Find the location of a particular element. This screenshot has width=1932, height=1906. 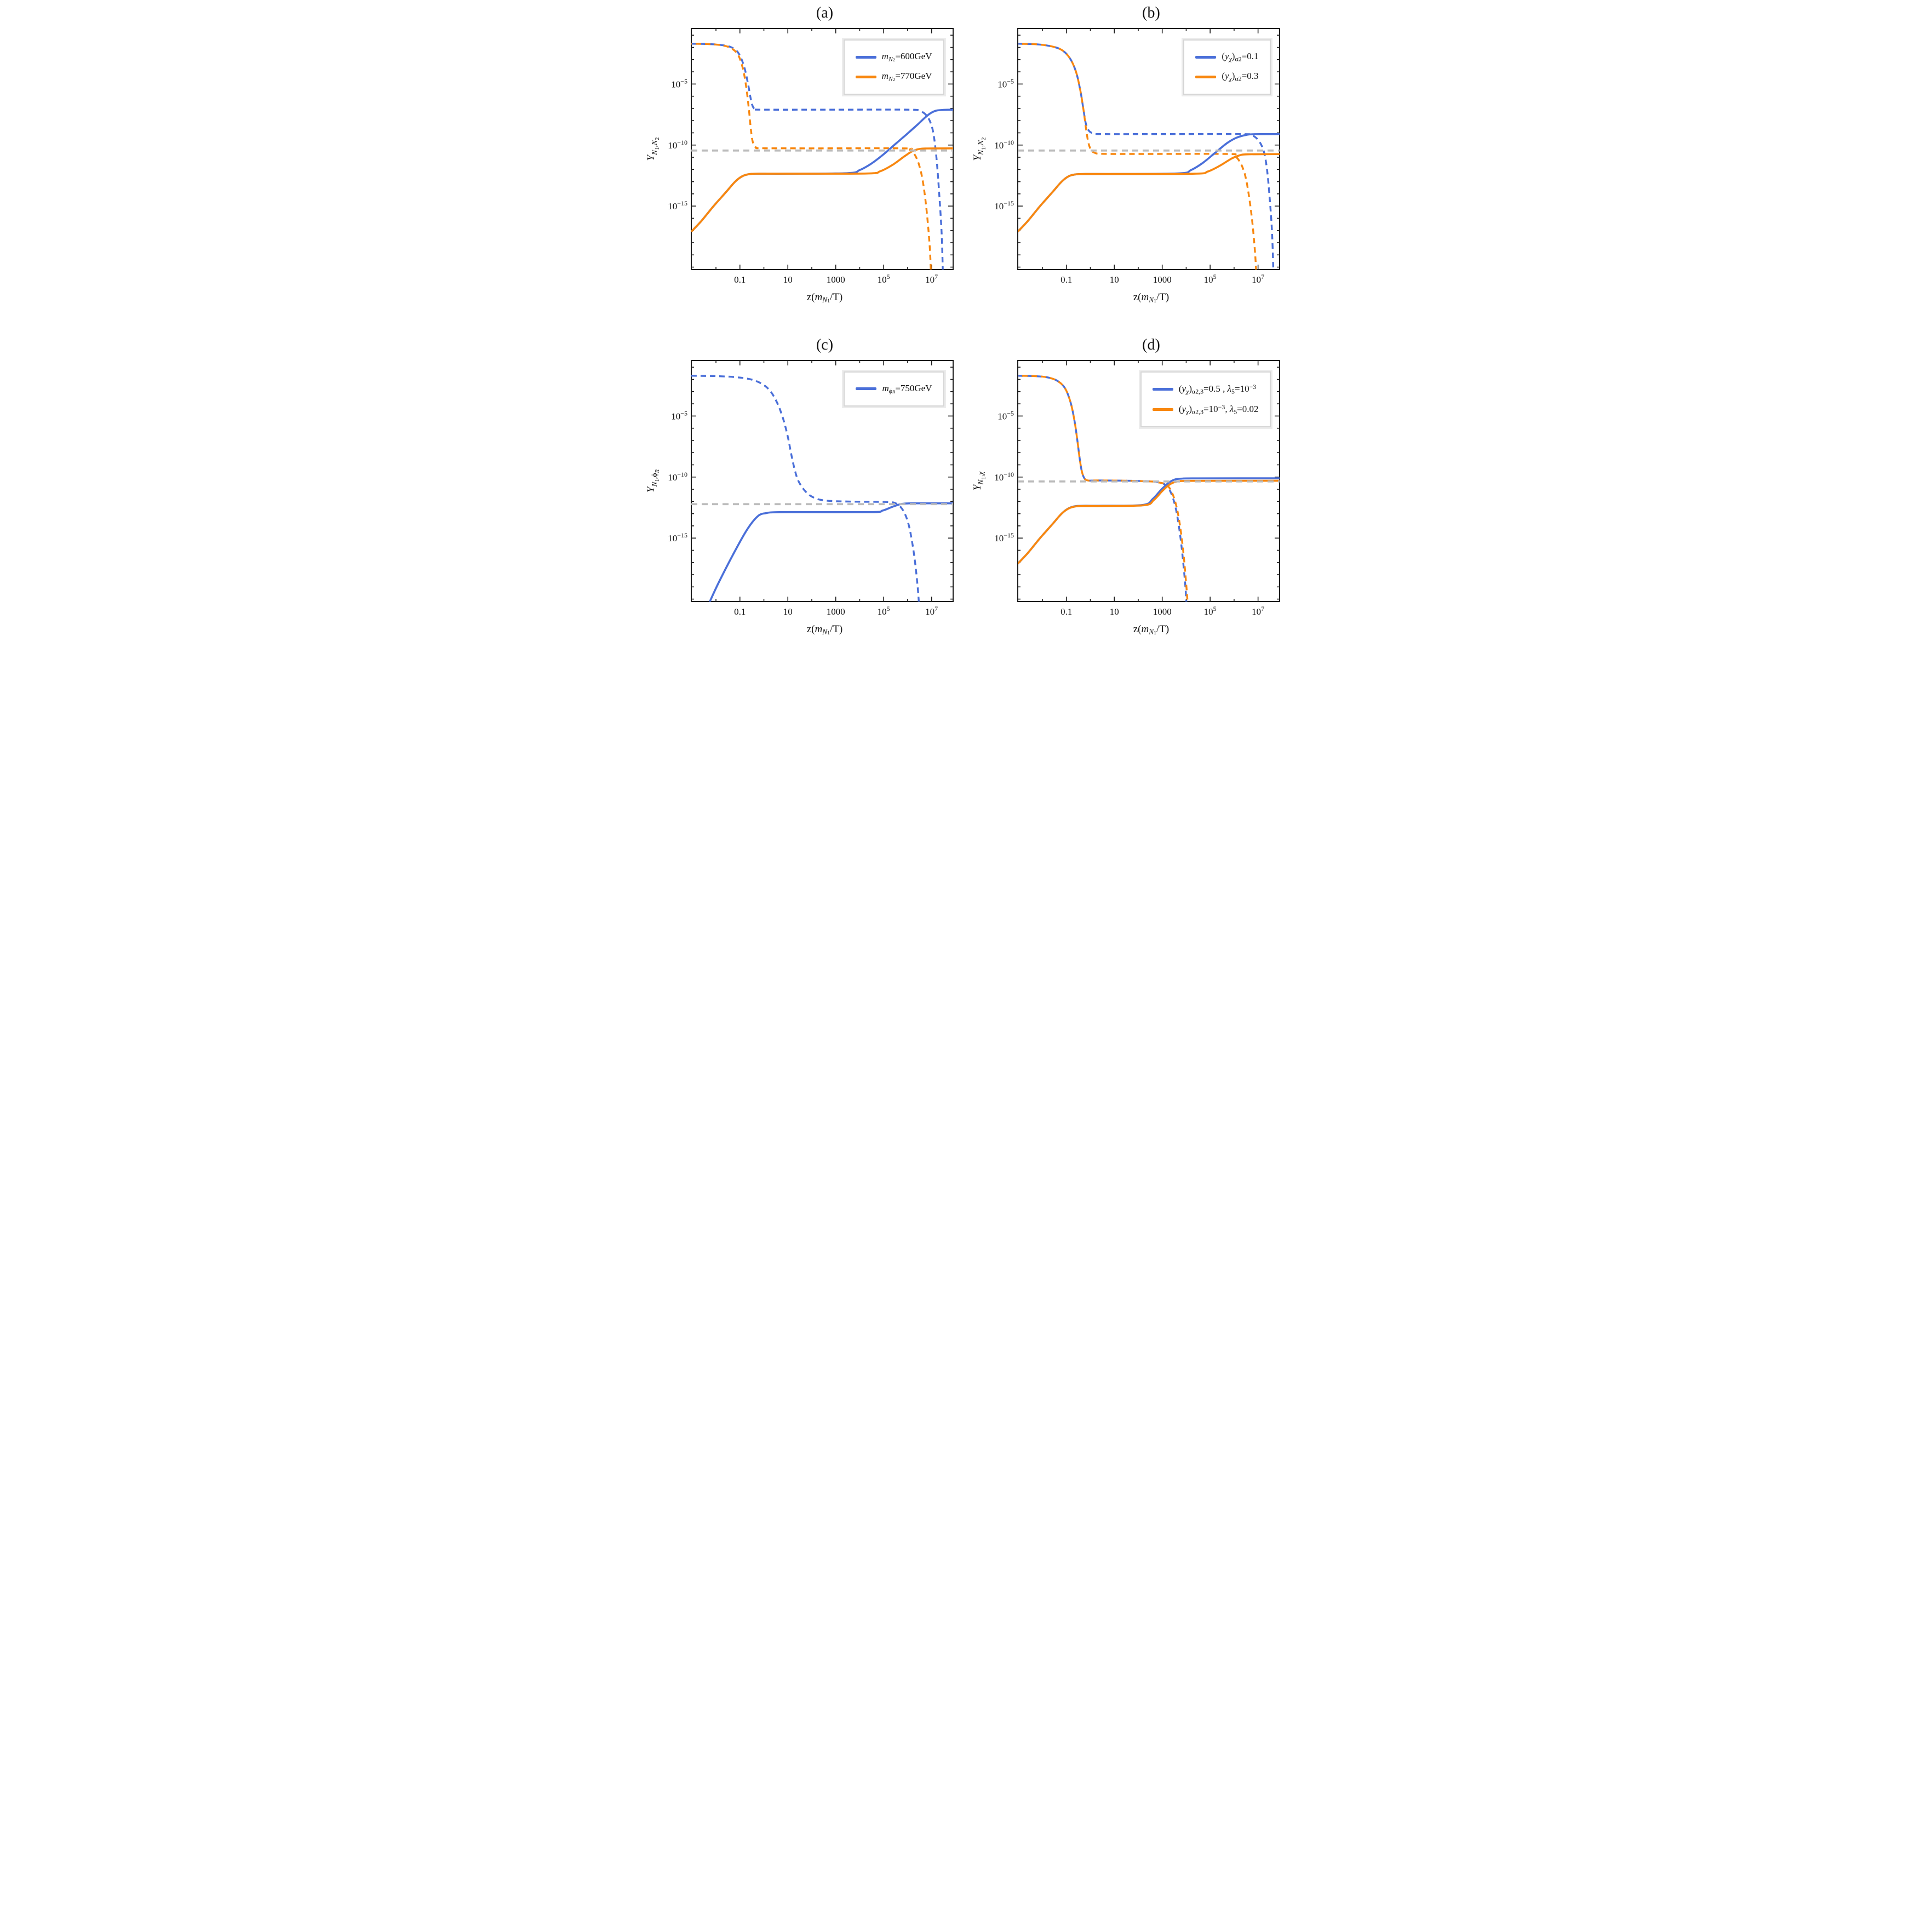

legend-label: mN2=600GeV is located at coordinates (907, 57).